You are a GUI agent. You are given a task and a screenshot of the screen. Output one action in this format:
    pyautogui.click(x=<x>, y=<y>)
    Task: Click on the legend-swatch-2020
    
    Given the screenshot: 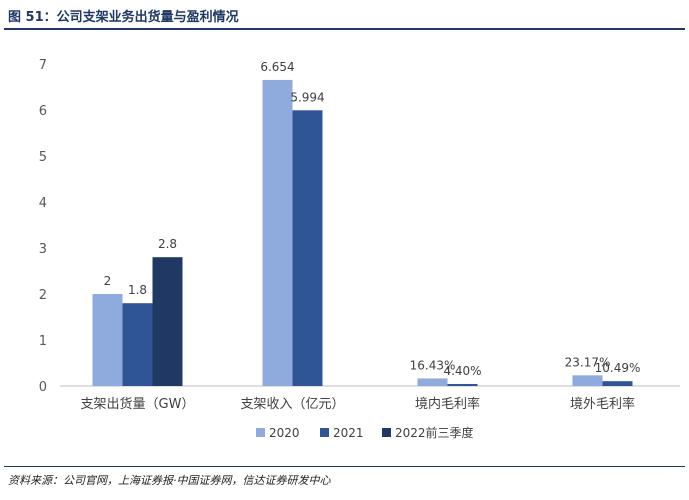 What is the action you would take?
    pyautogui.click(x=260, y=432)
    